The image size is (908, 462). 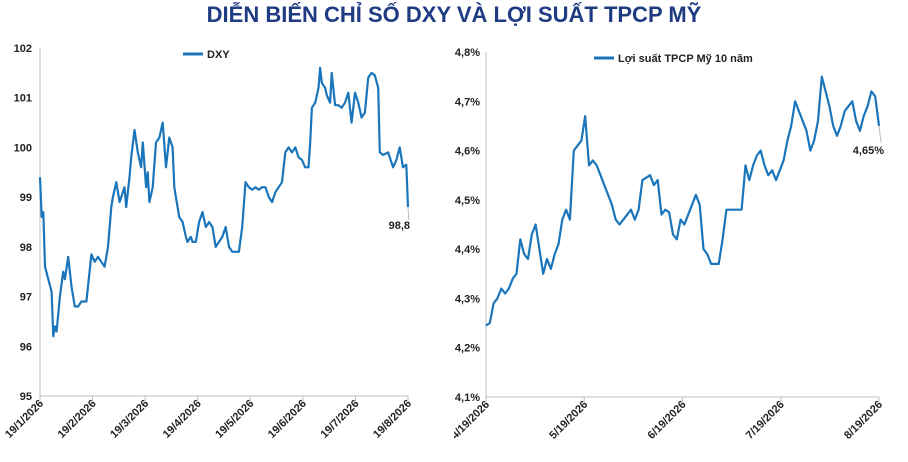 I want to click on x-tick-label: 4/19/2026, so click(x=473, y=420).